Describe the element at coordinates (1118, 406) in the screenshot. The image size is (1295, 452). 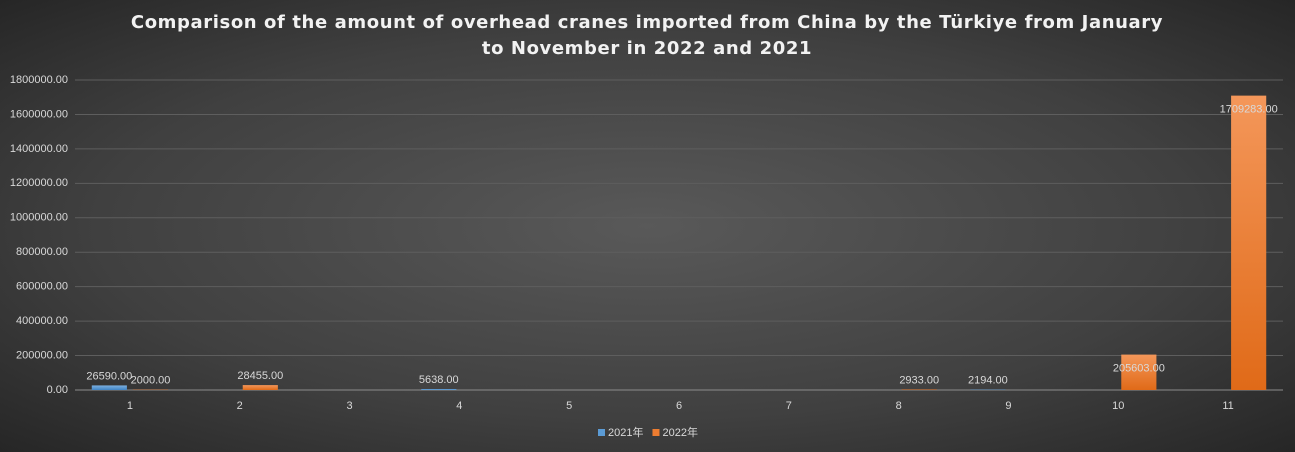
I see `x-tick-label: 10` at that location.